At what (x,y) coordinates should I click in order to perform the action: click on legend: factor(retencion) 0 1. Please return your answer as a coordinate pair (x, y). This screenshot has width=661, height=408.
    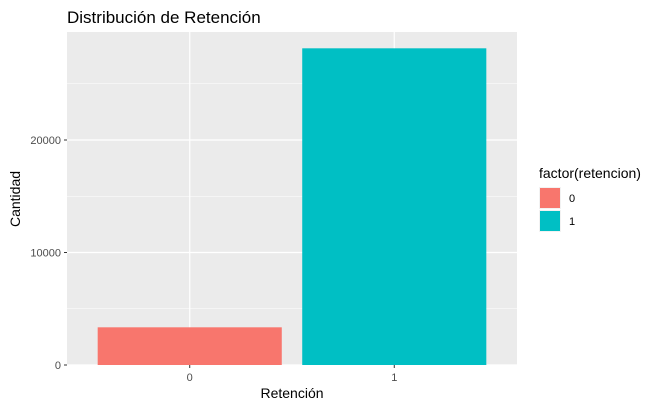
    Looking at the image, I should click on (590, 198).